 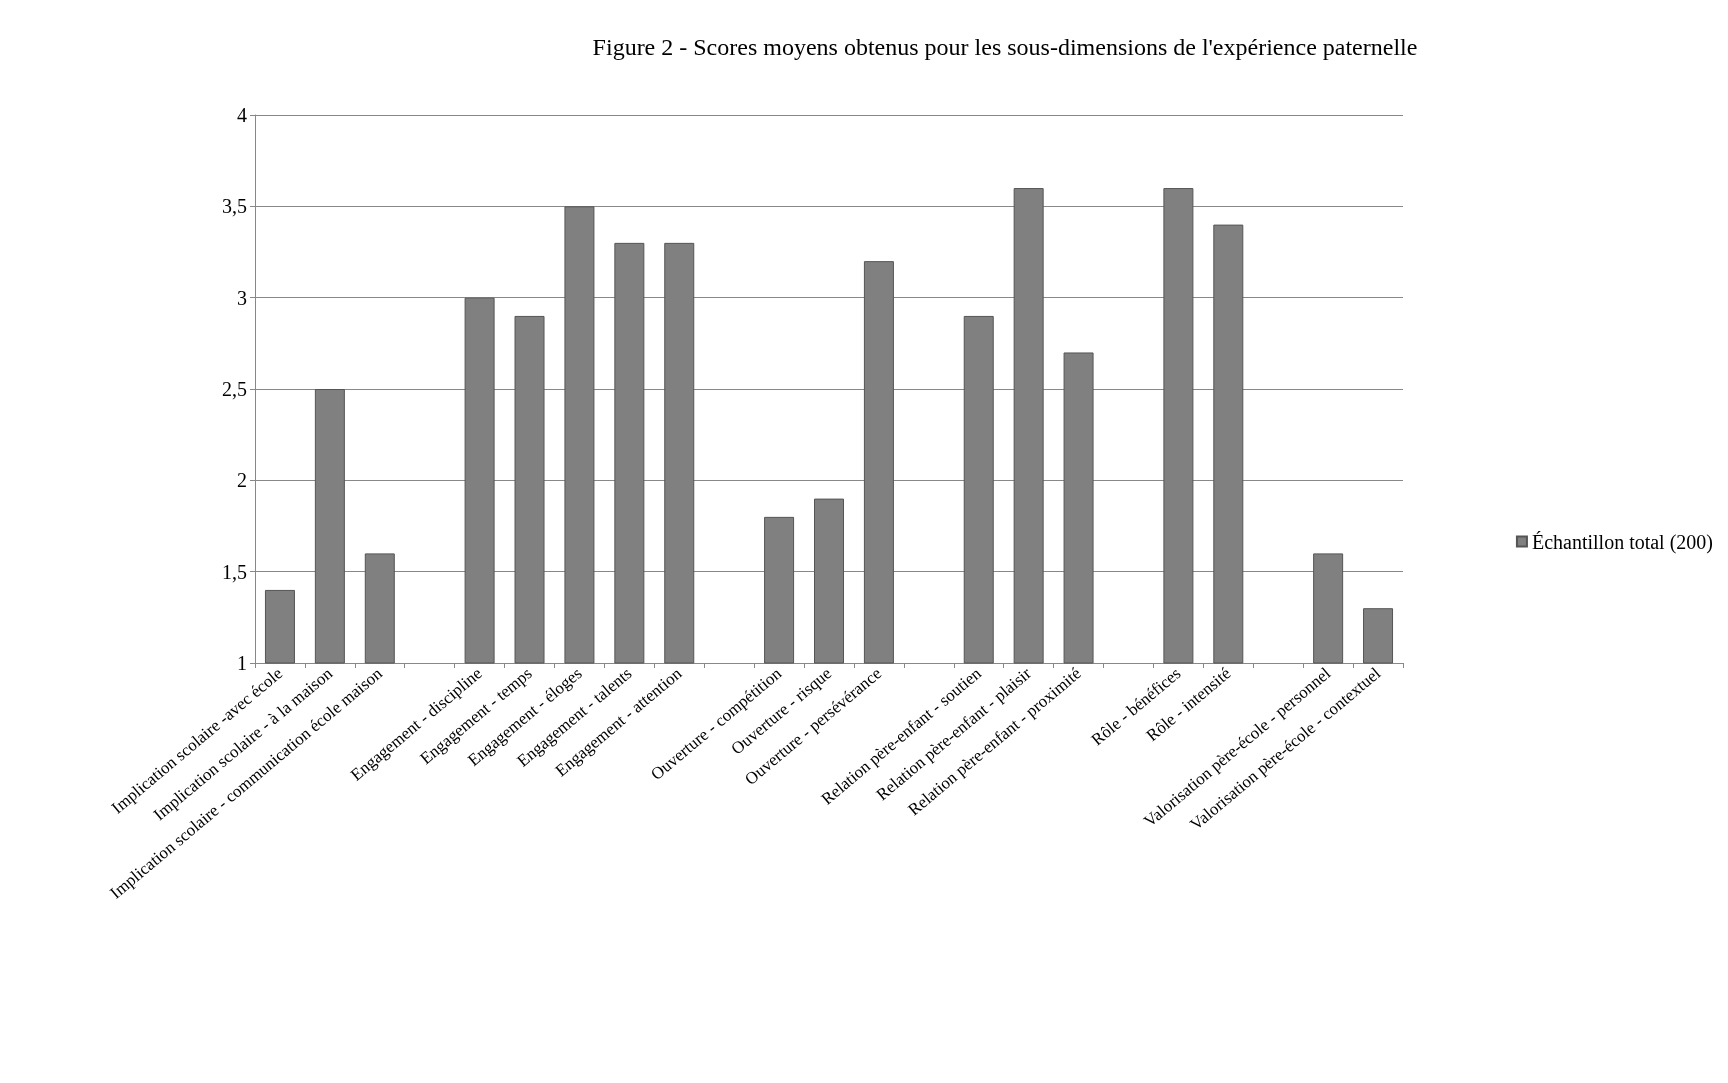 I want to click on y-tick-label: 3,5, so click(x=234, y=206).